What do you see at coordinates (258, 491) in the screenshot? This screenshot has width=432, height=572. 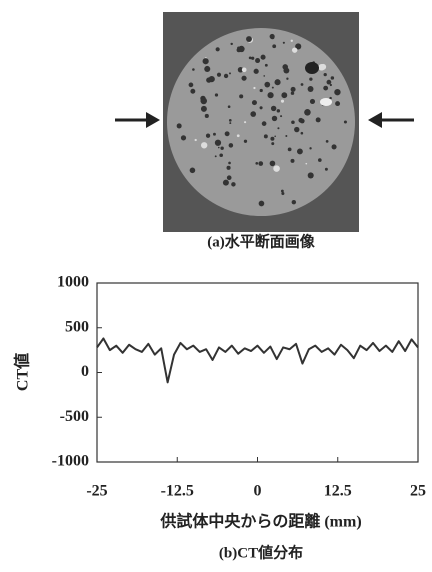 I see `x-tick-label: 0` at bounding box center [258, 491].